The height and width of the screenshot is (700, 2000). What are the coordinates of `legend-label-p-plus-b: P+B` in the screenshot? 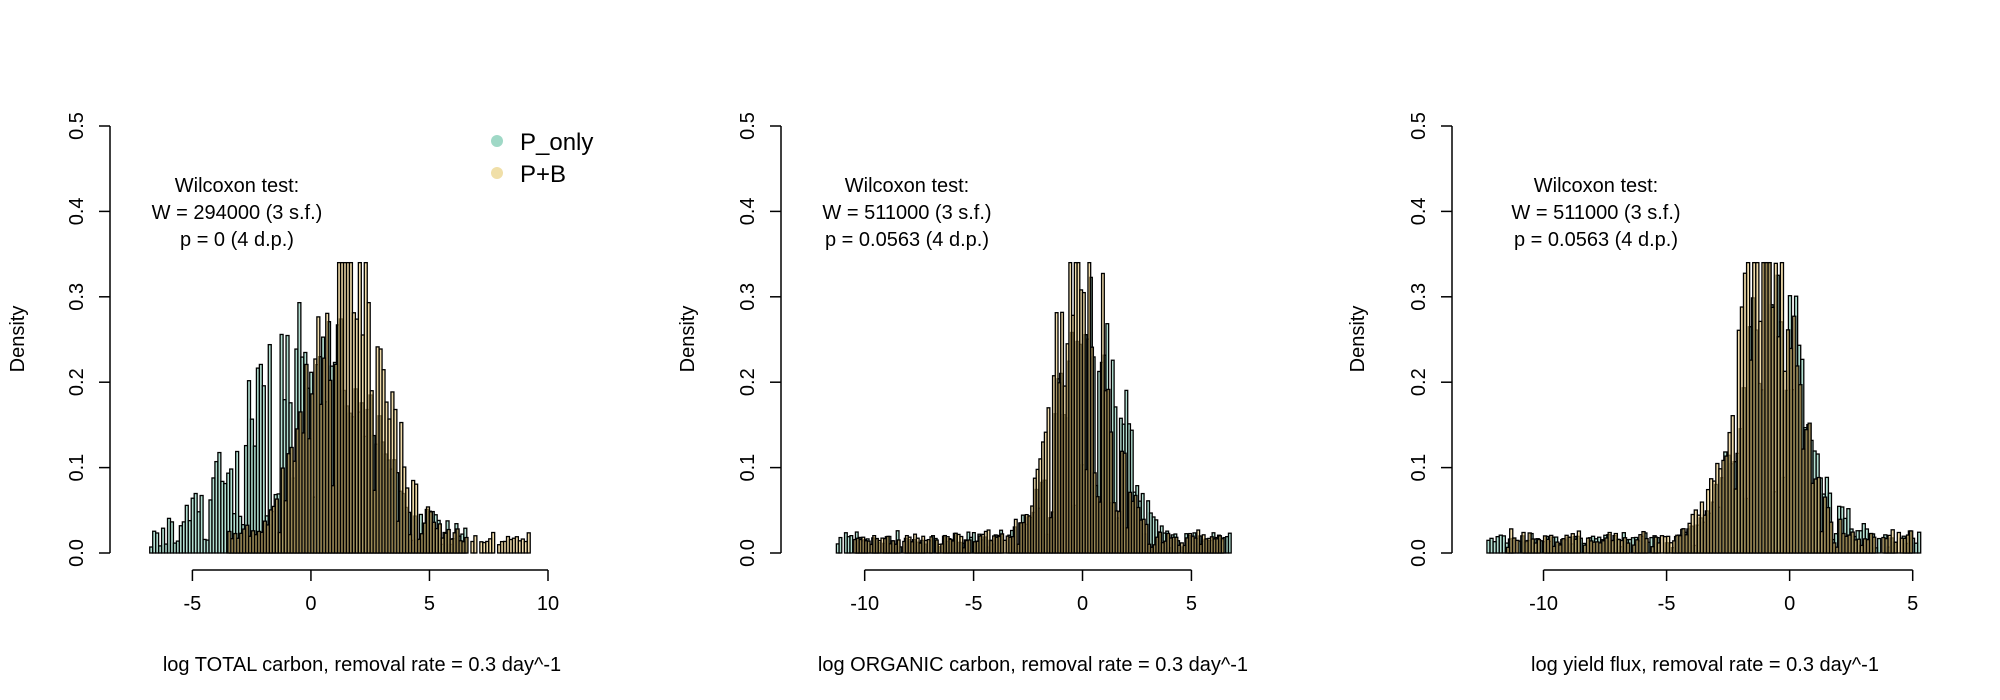 It's located at (543, 174).